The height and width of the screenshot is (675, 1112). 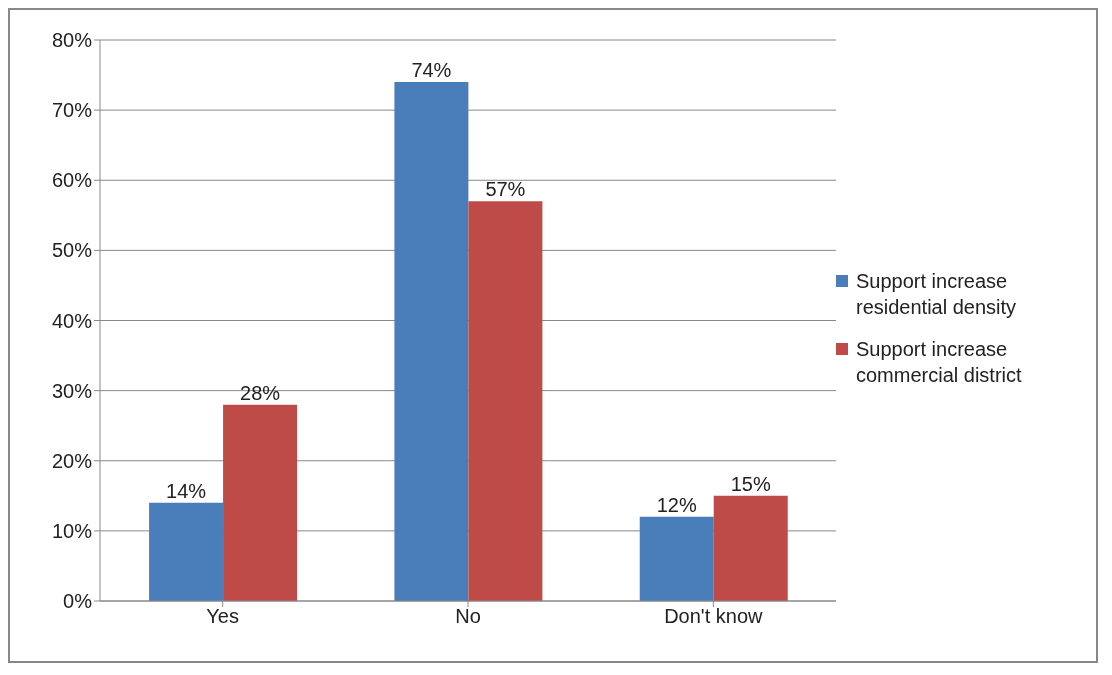 I want to click on legend-label: Support increase commercial district, so click(x=939, y=362).